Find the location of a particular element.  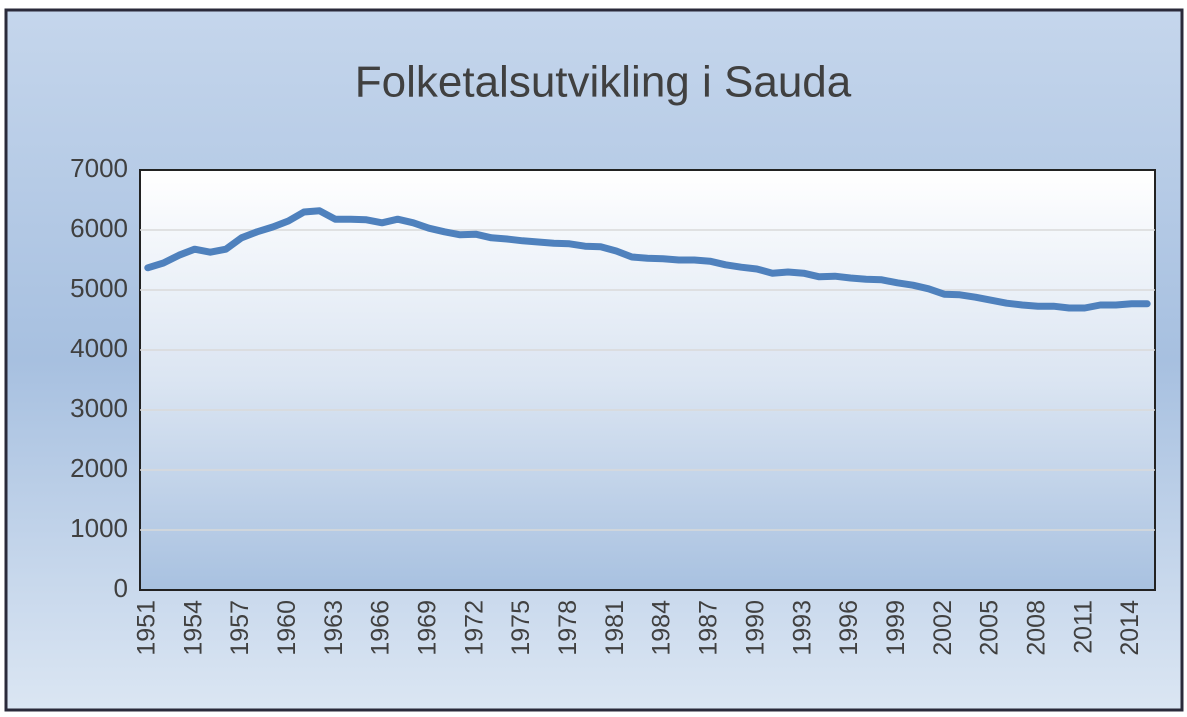

x-tick-label: 2008 is located at coordinates (1036, 628).